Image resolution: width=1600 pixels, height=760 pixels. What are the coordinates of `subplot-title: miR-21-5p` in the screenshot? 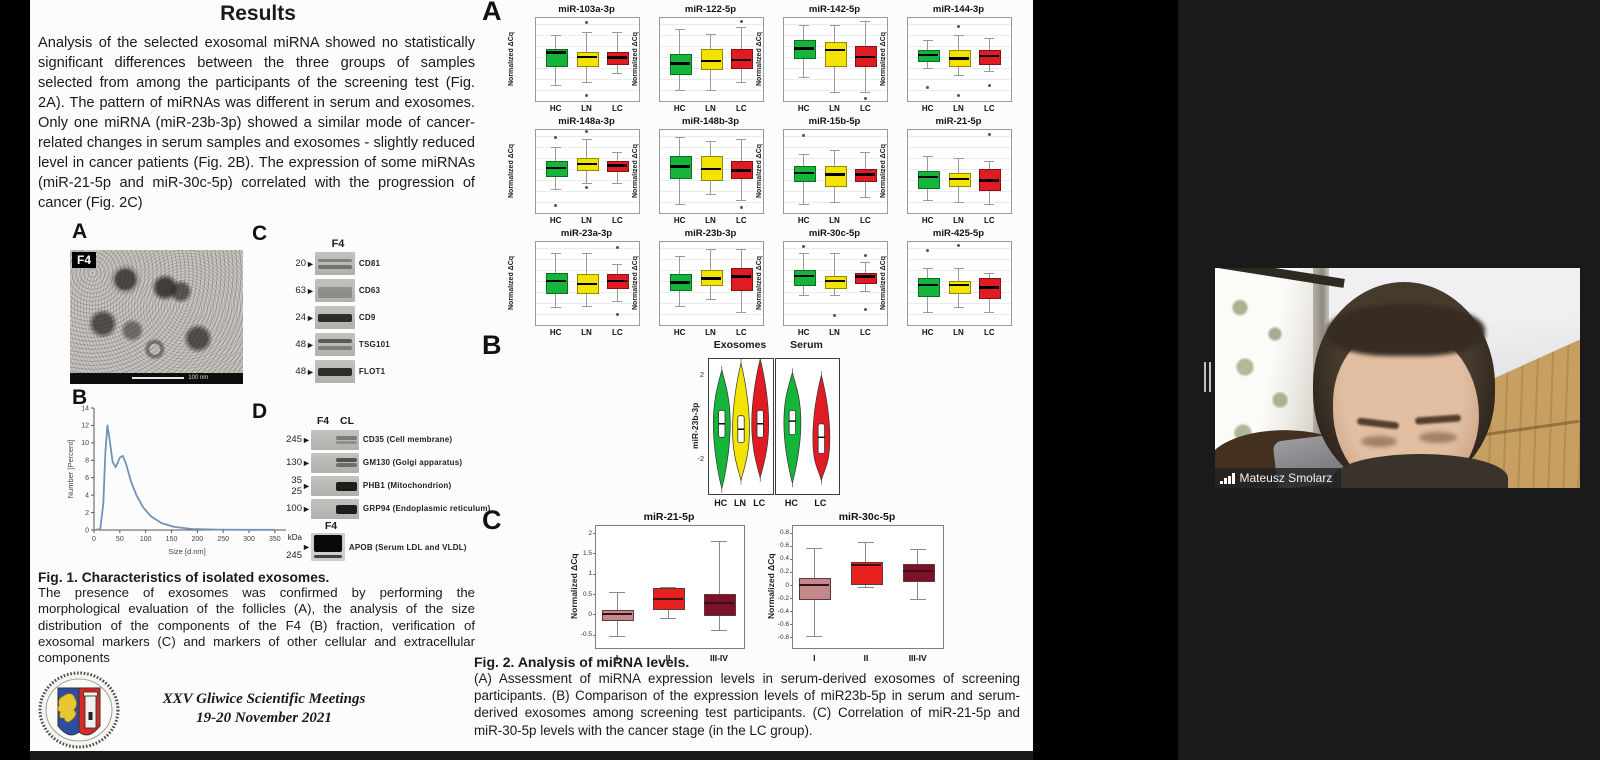 It's located at (958, 121).